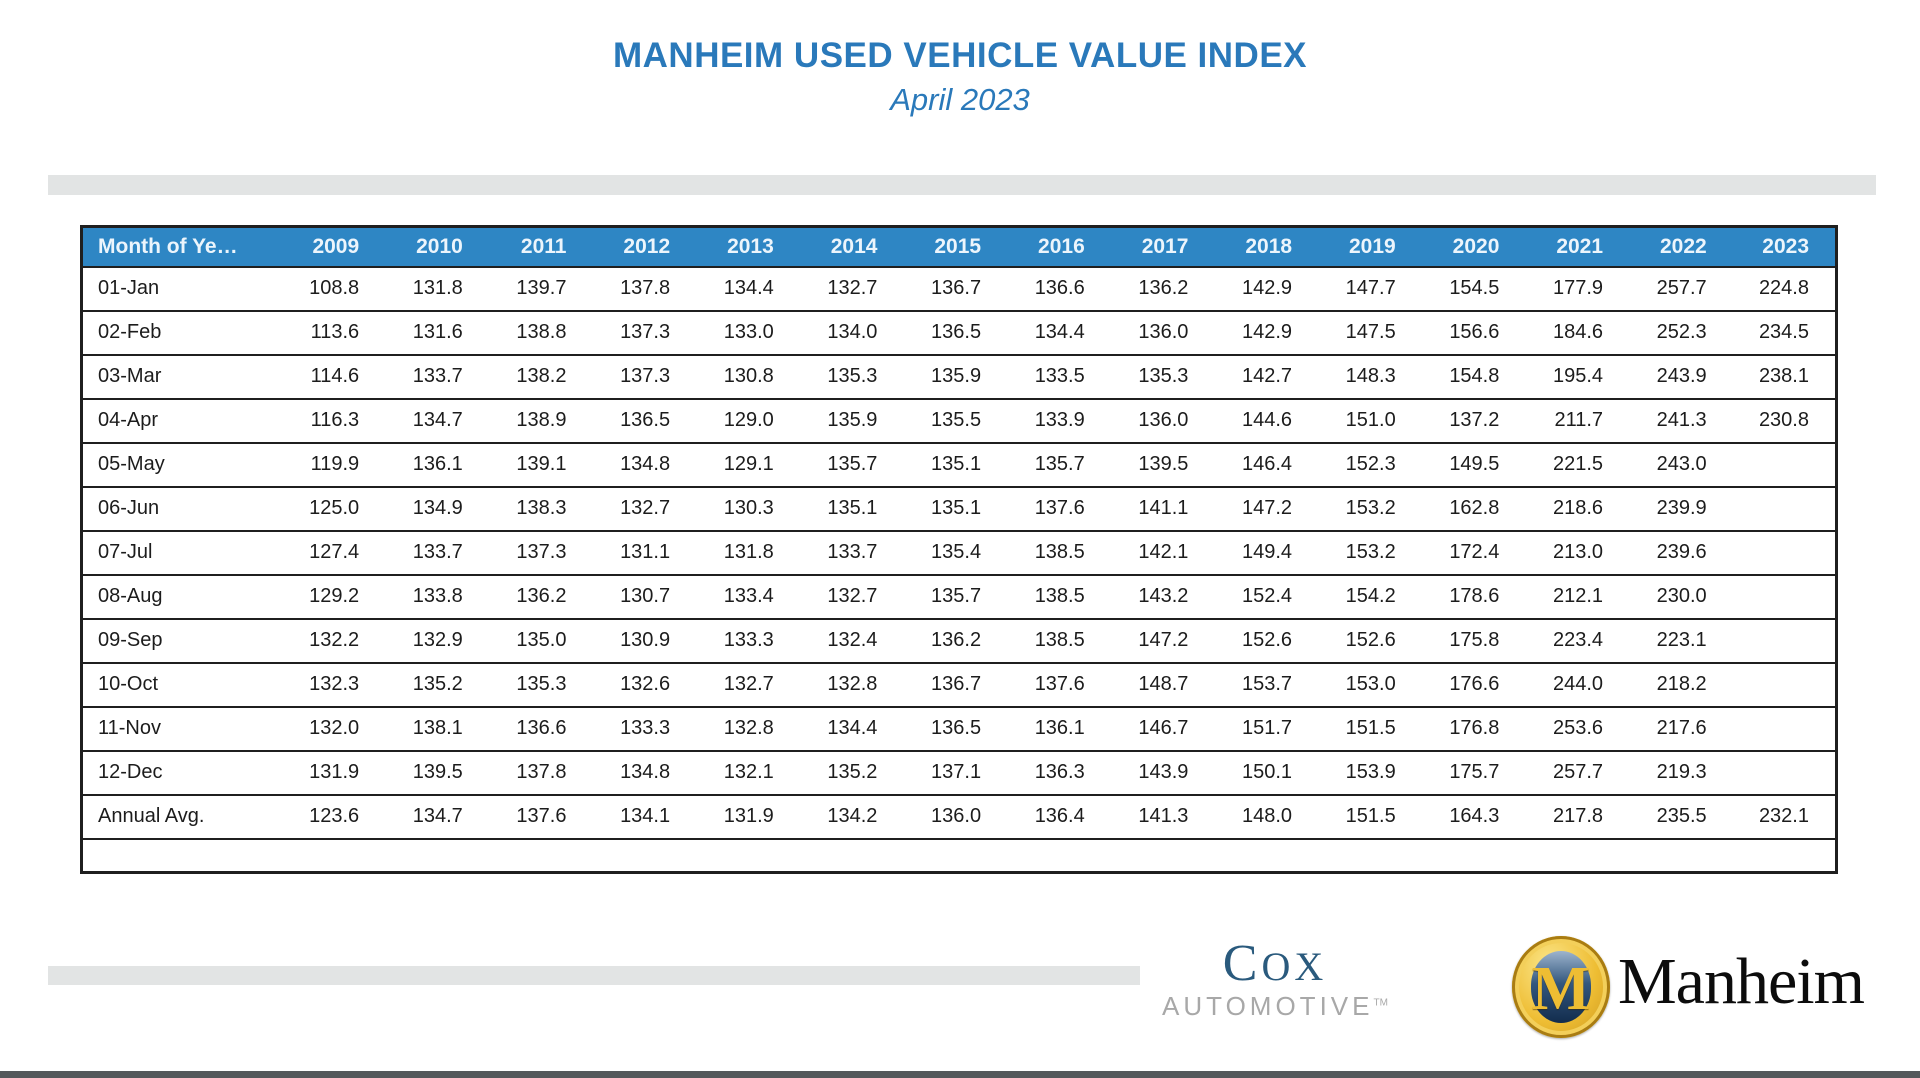  I want to click on column-header-2022: 2022, so click(1681, 247).